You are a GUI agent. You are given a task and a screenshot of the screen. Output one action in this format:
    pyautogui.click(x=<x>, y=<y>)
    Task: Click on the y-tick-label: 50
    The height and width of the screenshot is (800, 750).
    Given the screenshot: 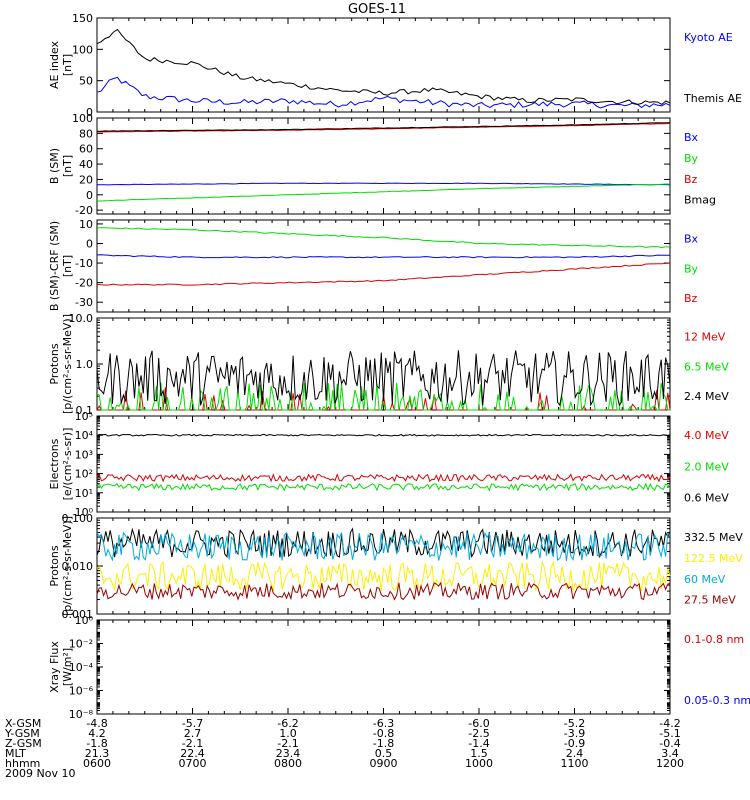 What is the action you would take?
    pyautogui.click(x=86, y=81)
    